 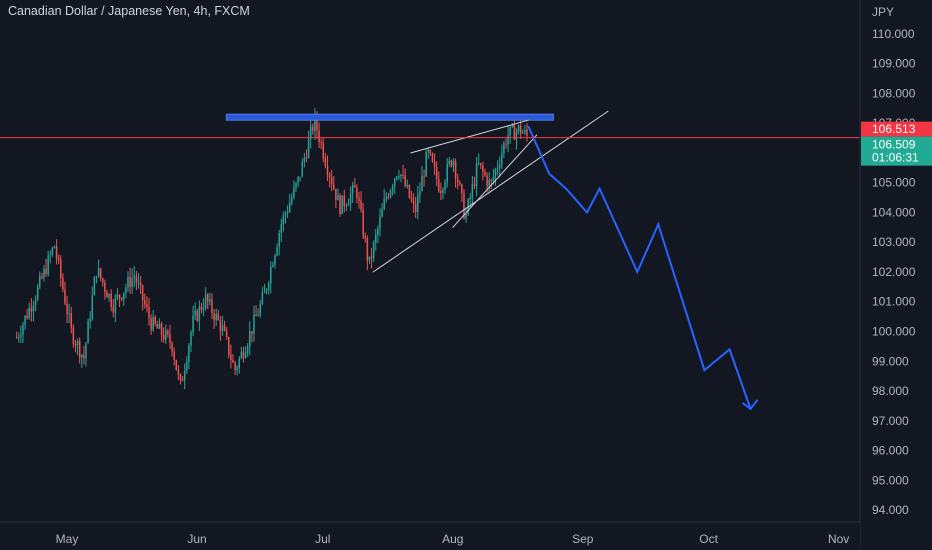 I want to click on y-tick-label: 103.000, so click(x=894, y=242).